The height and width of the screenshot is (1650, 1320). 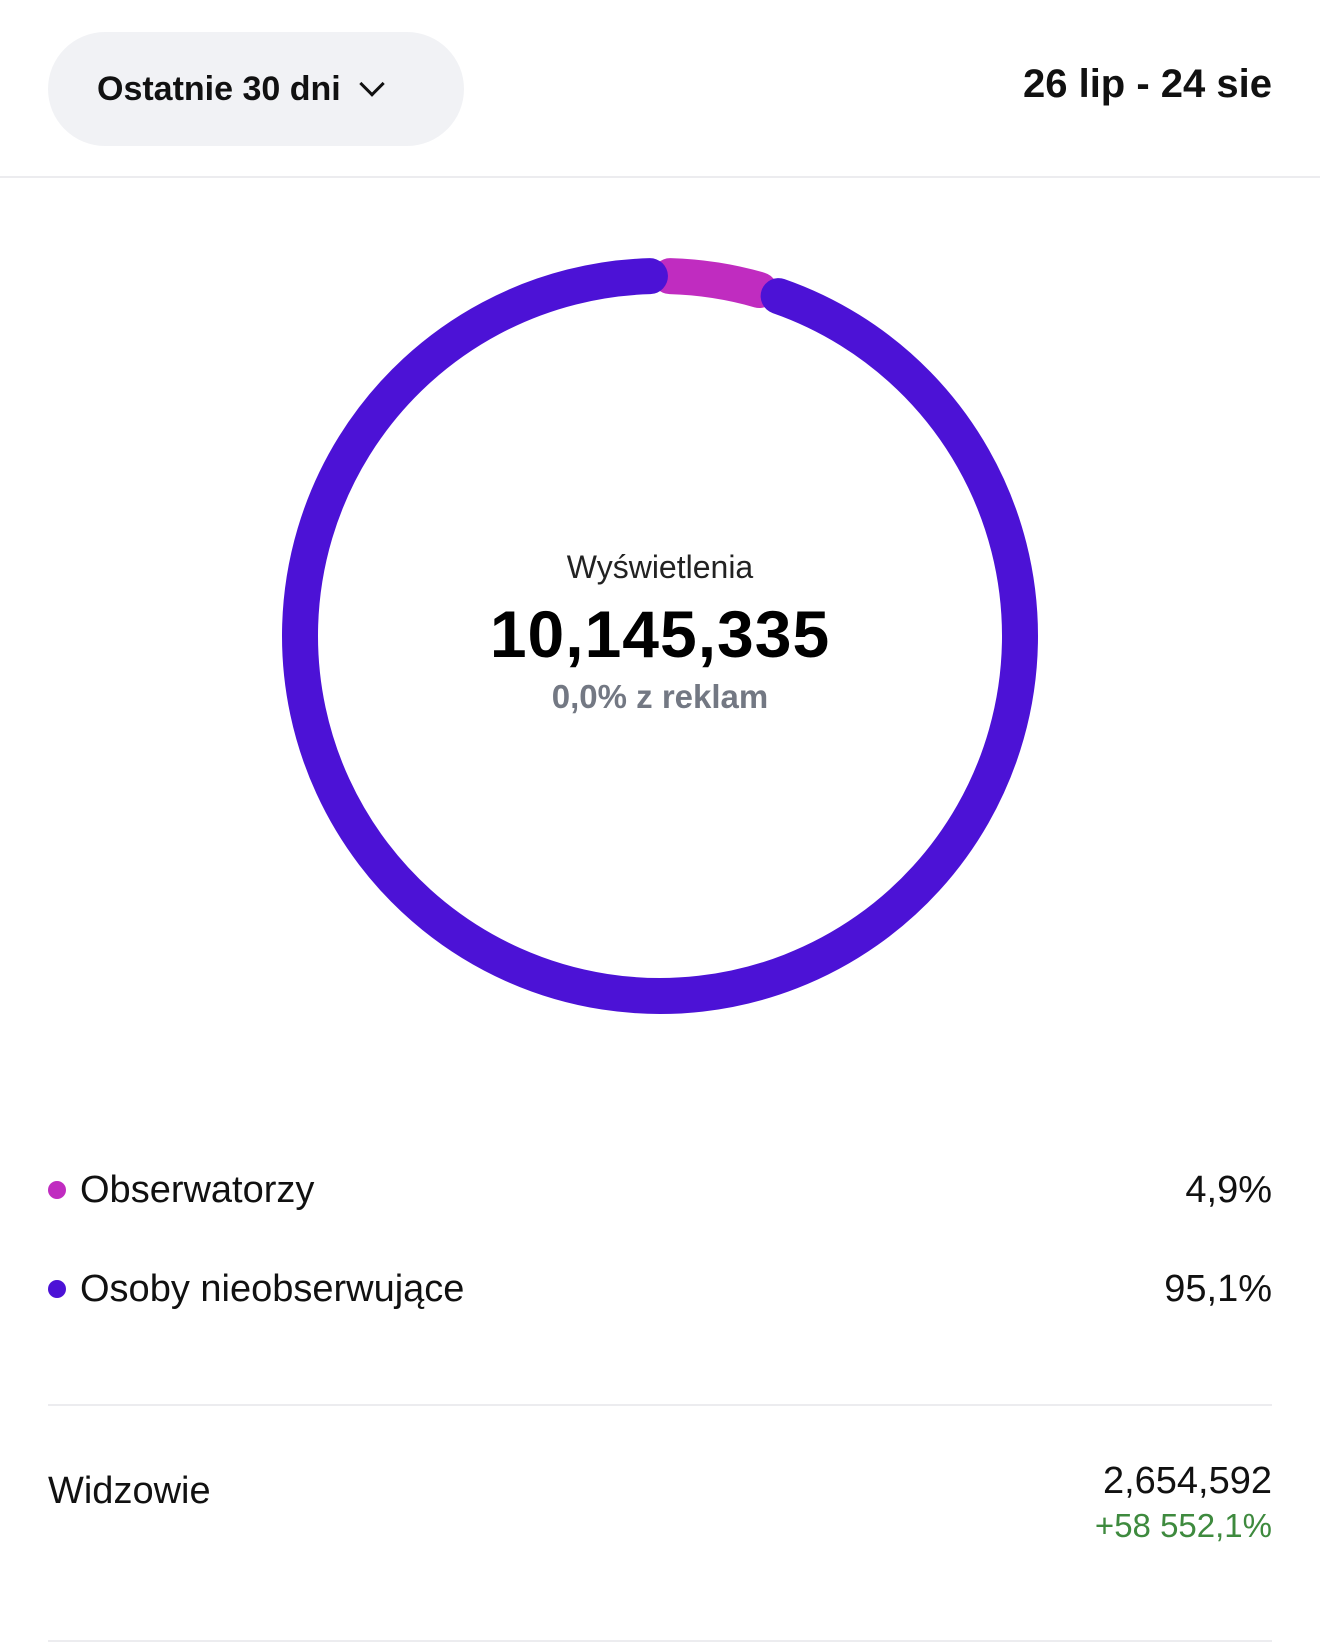 What do you see at coordinates (1147, 84) in the screenshot?
I see `date-range-text: 26 lip - 24 sie` at bounding box center [1147, 84].